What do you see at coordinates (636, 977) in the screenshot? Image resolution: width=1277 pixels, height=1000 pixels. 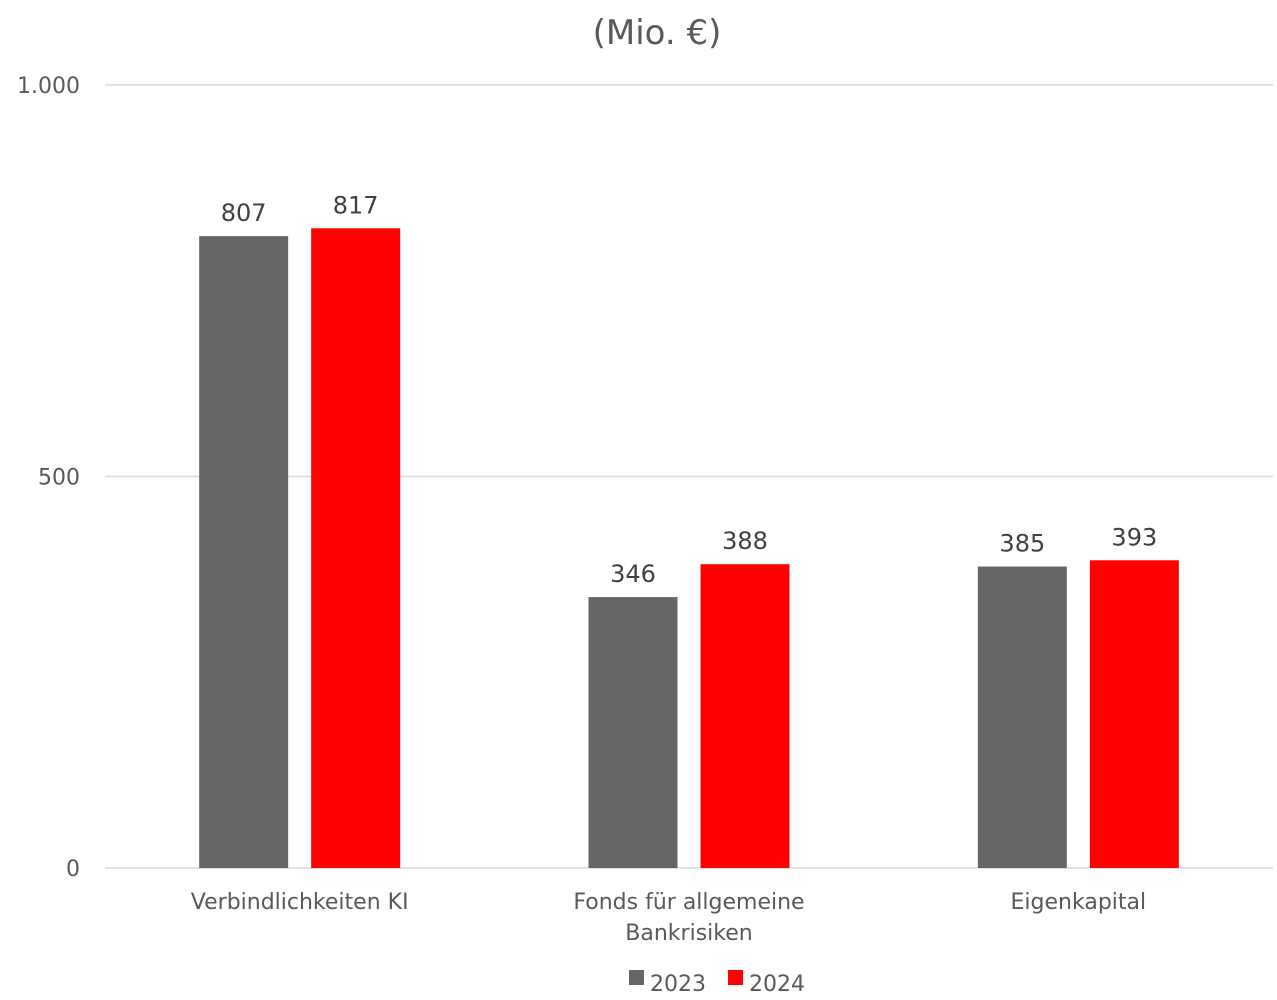 I see `legend-swatch-2023` at bounding box center [636, 977].